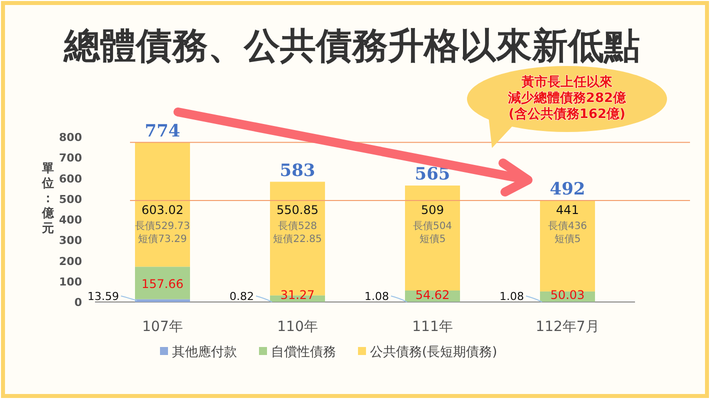 The image size is (710, 399). What do you see at coordinates (70, 220) in the screenshot?
I see `y-tick-label: 400` at bounding box center [70, 220].